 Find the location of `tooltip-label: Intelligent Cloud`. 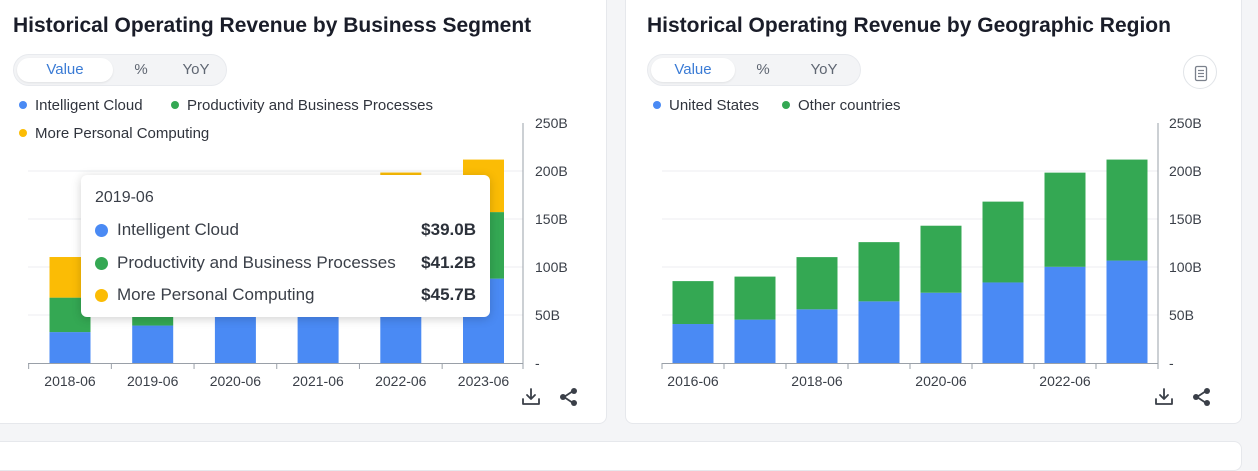

tooltip-label: Intelligent Cloud is located at coordinates (178, 229).